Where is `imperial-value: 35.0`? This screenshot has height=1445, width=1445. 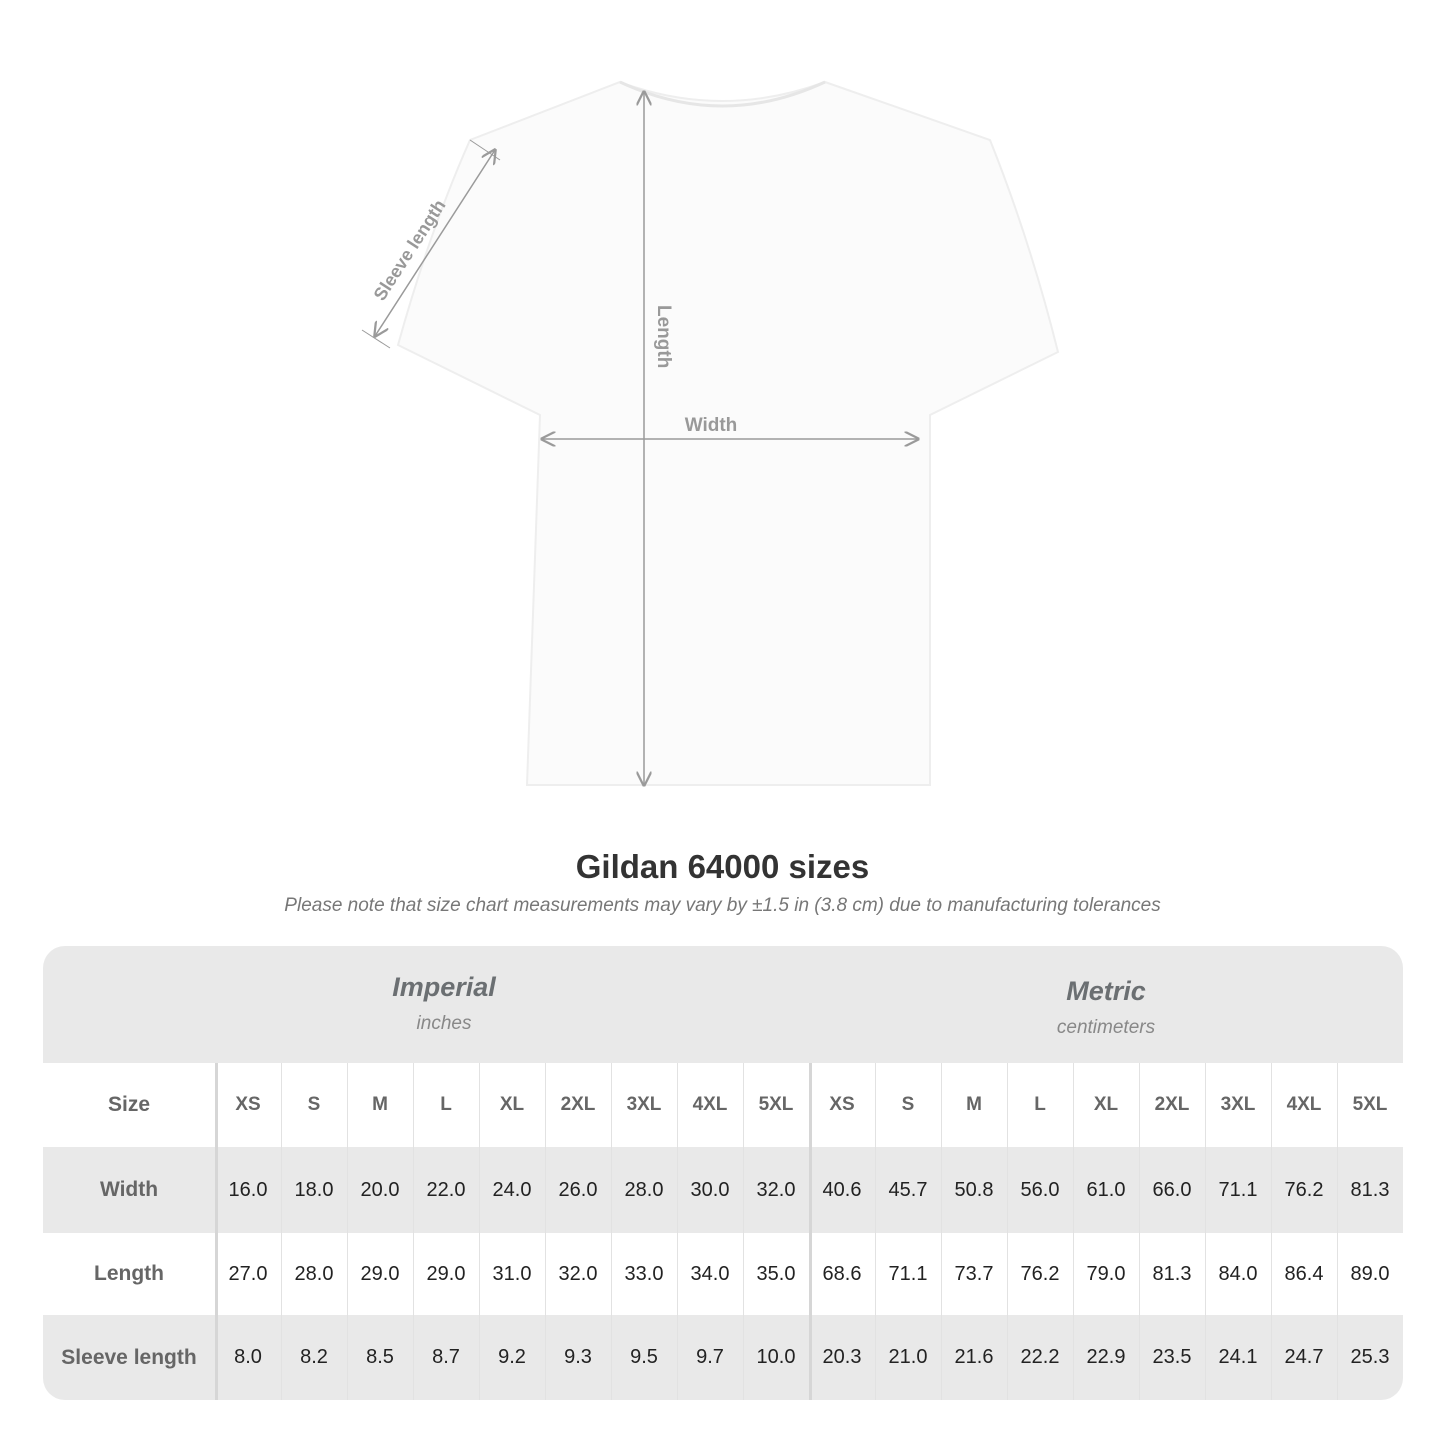
imperial-value: 35.0 is located at coordinates (776, 1273).